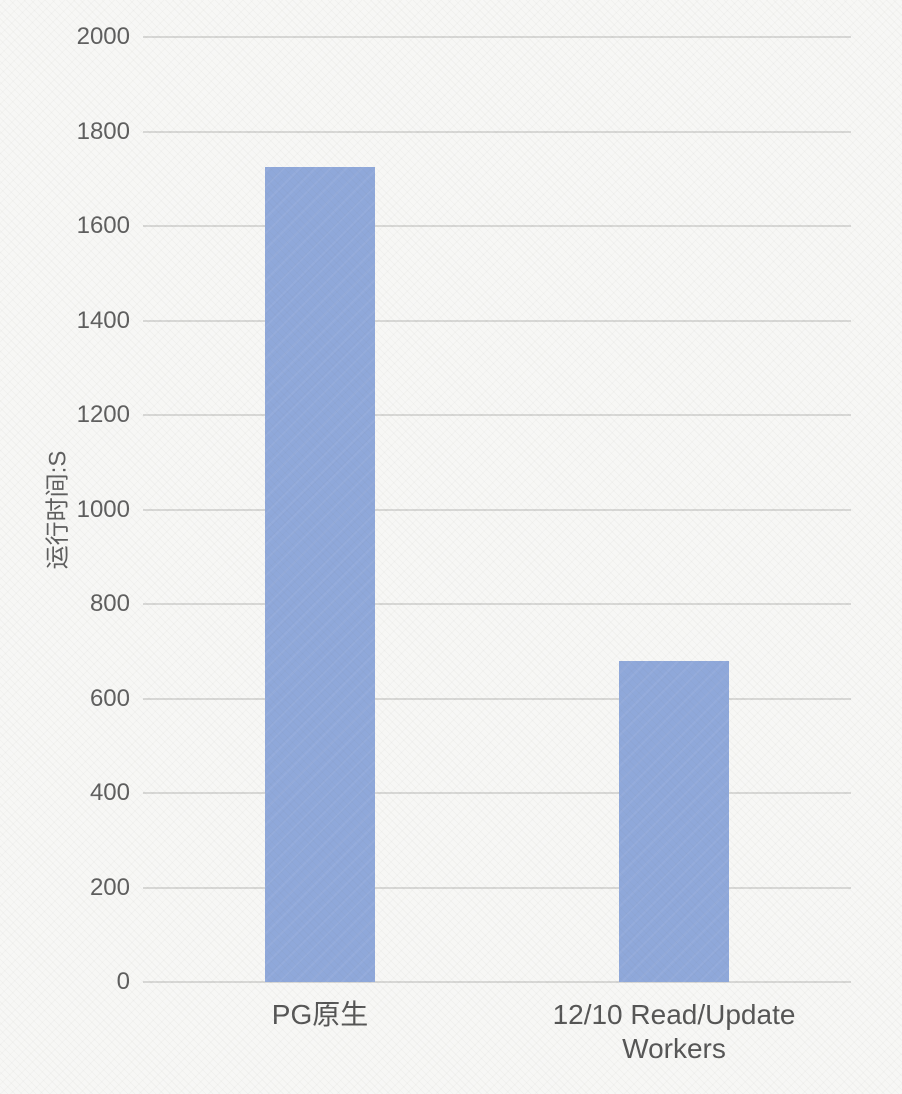  Describe the element at coordinates (103, 131) in the screenshot. I see `y-tick-label-1800: 1800` at that location.